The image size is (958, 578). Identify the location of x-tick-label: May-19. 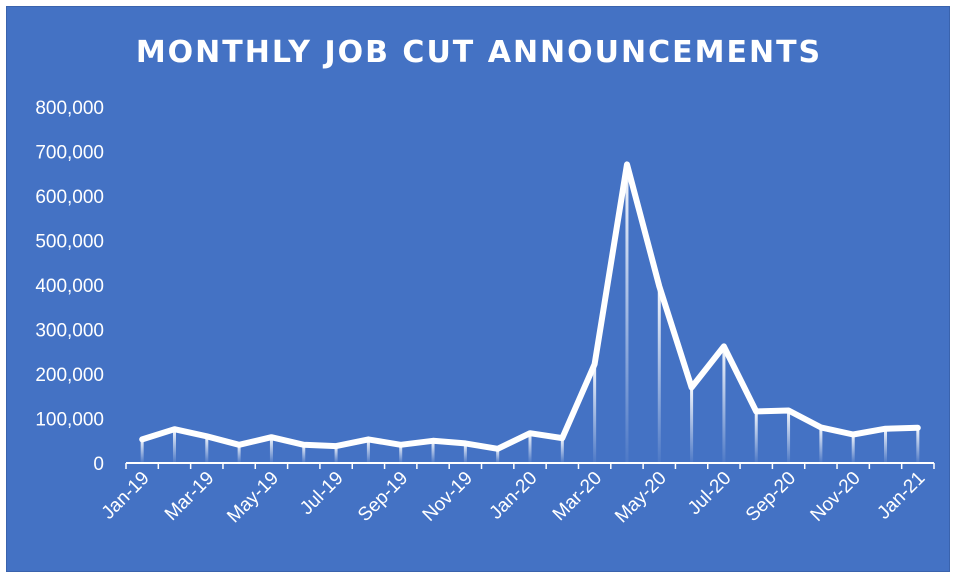
(253, 498).